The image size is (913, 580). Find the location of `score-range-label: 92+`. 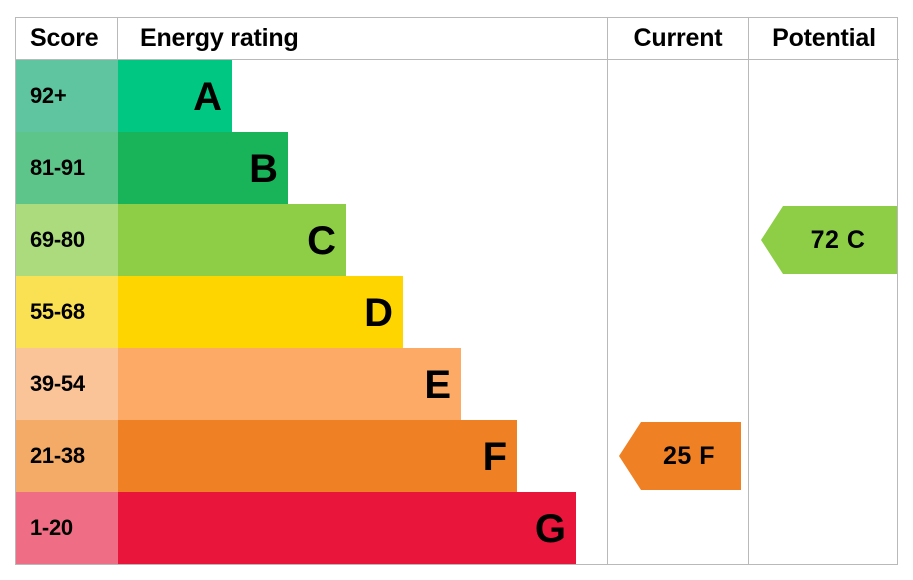

score-range-label: 92+ is located at coordinates (48, 95).